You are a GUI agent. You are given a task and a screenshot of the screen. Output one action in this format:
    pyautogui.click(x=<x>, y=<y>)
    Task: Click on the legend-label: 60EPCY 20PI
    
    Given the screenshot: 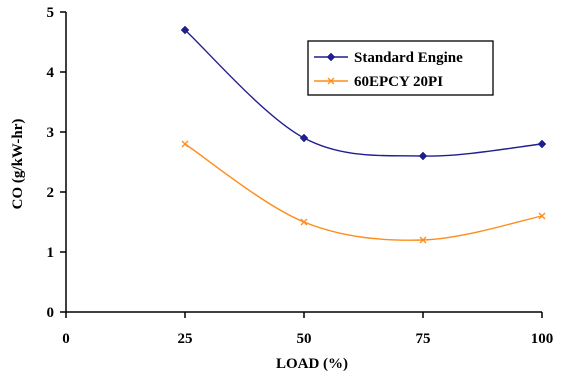 What is the action you would take?
    pyautogui.click(x=398, y=82)
    